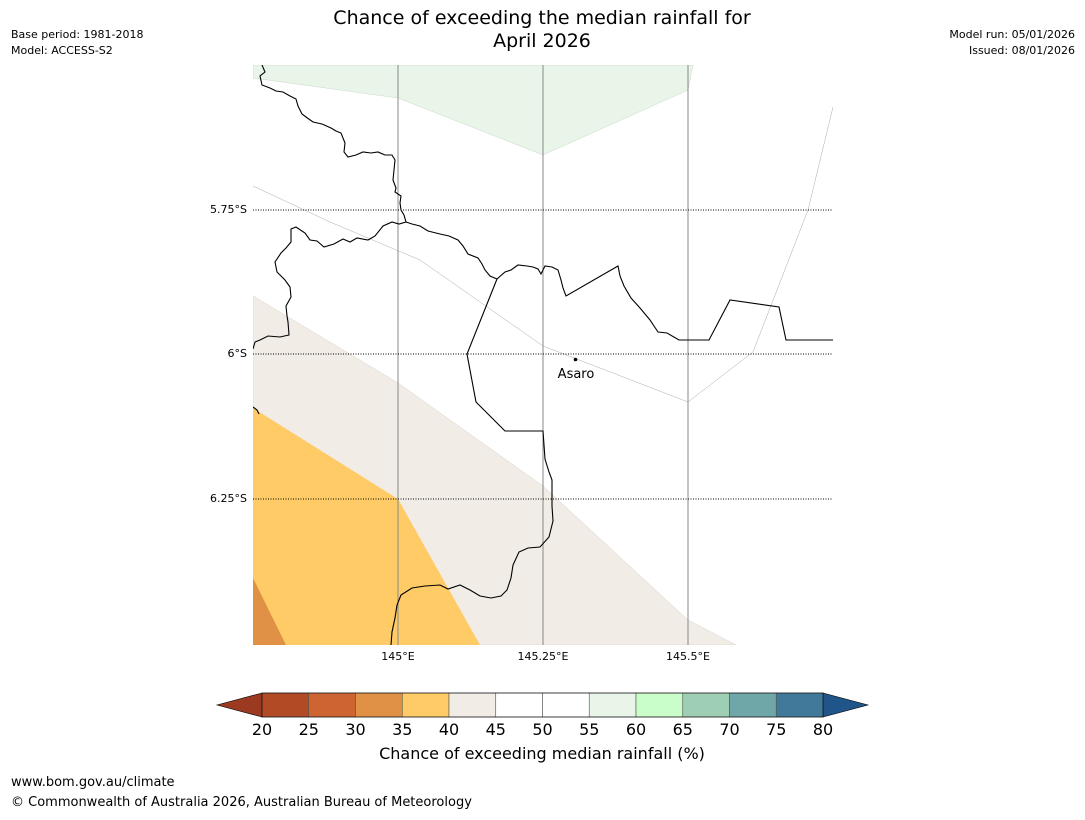  What do you see at coordinates (619, 281) in the screenshot?
I see `province-border-east` at bounding box center [619, 281].